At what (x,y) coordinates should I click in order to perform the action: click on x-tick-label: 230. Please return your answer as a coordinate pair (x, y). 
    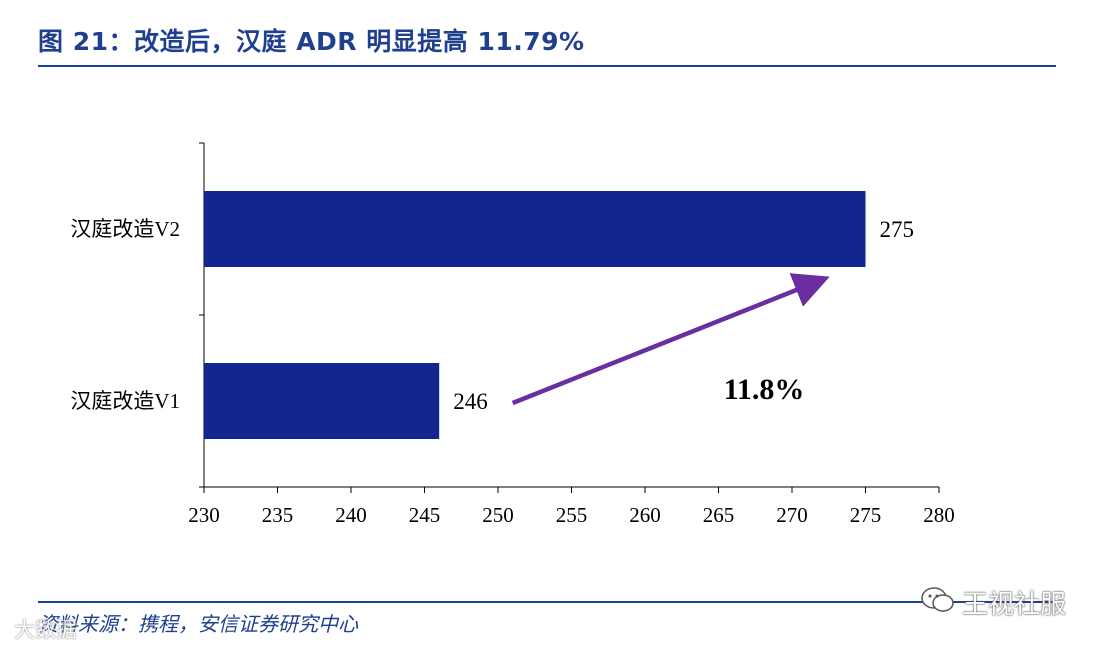
    Looking at the image, I should click on (204, 515).